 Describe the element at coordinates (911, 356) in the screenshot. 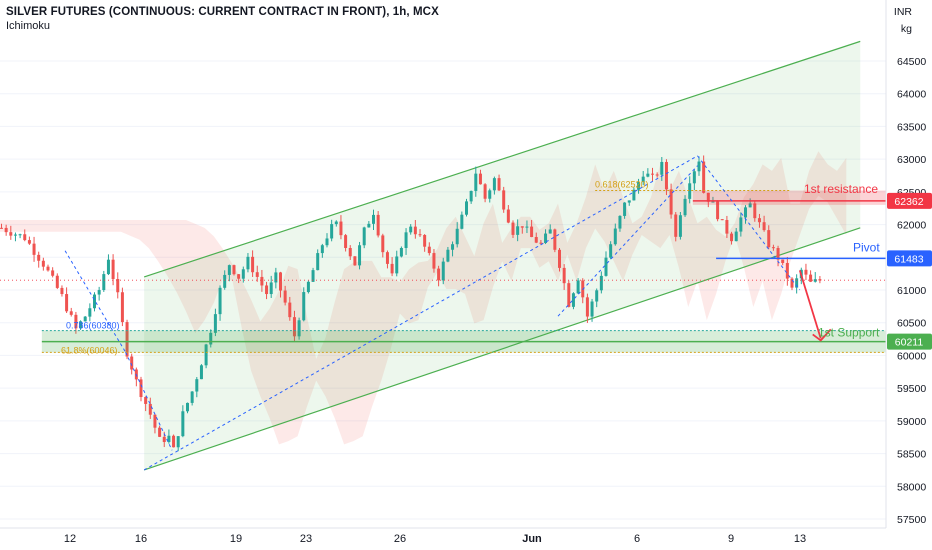

I see `price-tick-label: 60000` at that location.